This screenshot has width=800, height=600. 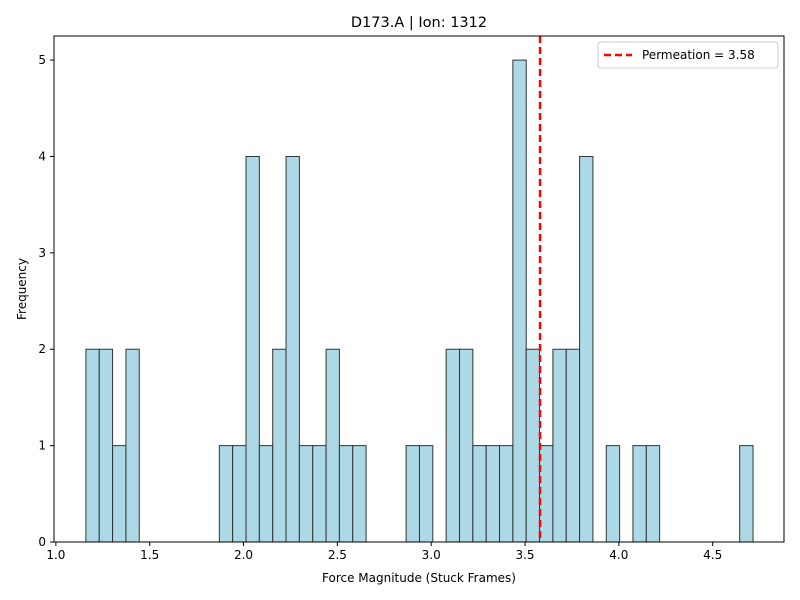 I want to click on x-tick-label: 4.5, so click(x=712, y=555).